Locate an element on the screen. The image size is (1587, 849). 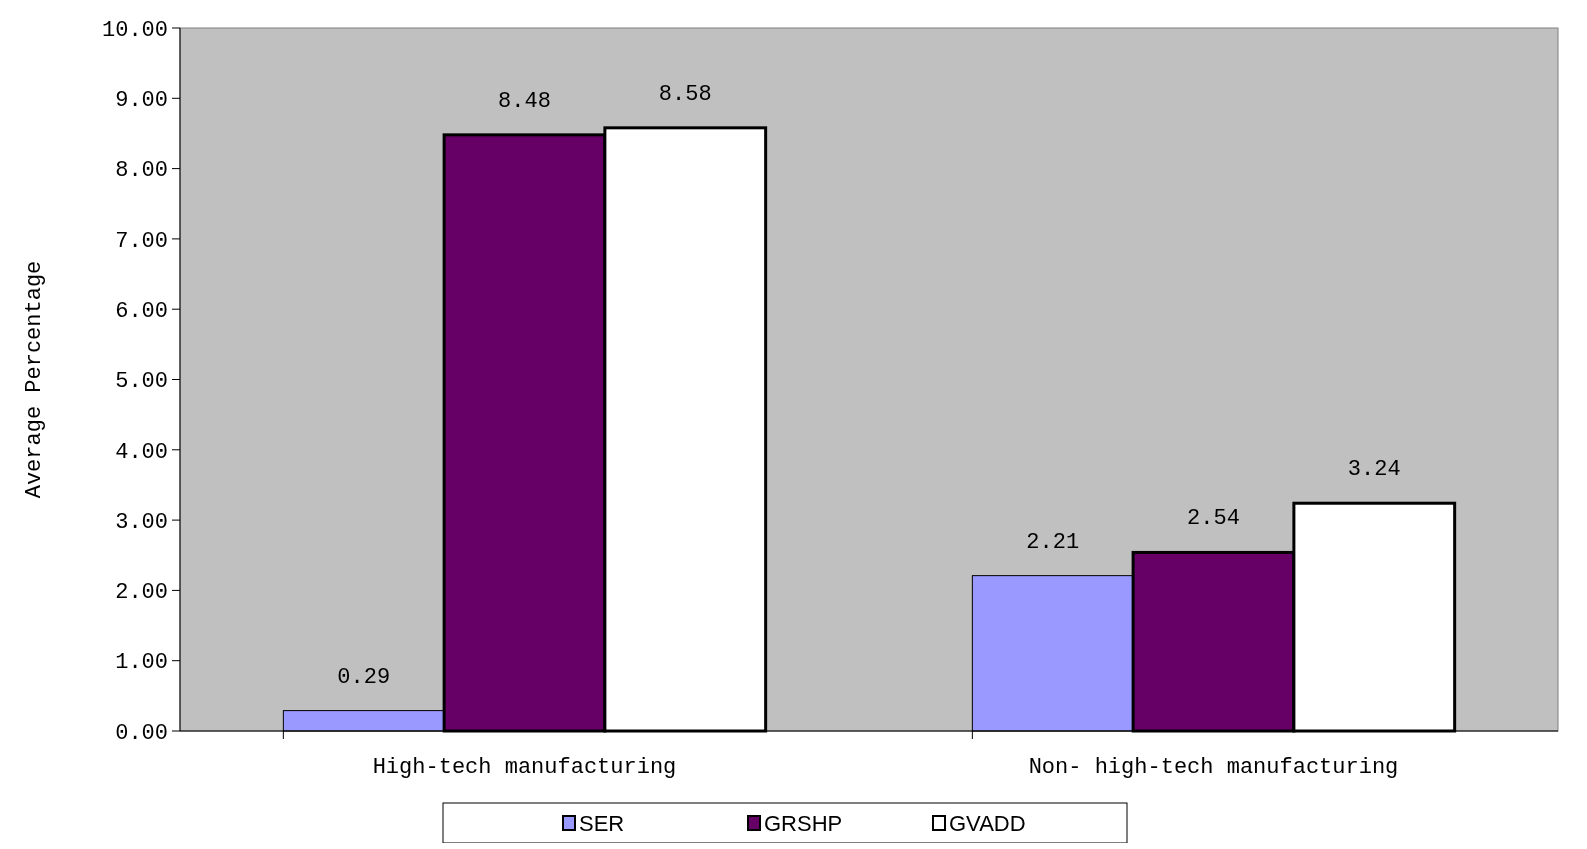
y-tick-label: 1.00 is located at coordinates (141, 663).